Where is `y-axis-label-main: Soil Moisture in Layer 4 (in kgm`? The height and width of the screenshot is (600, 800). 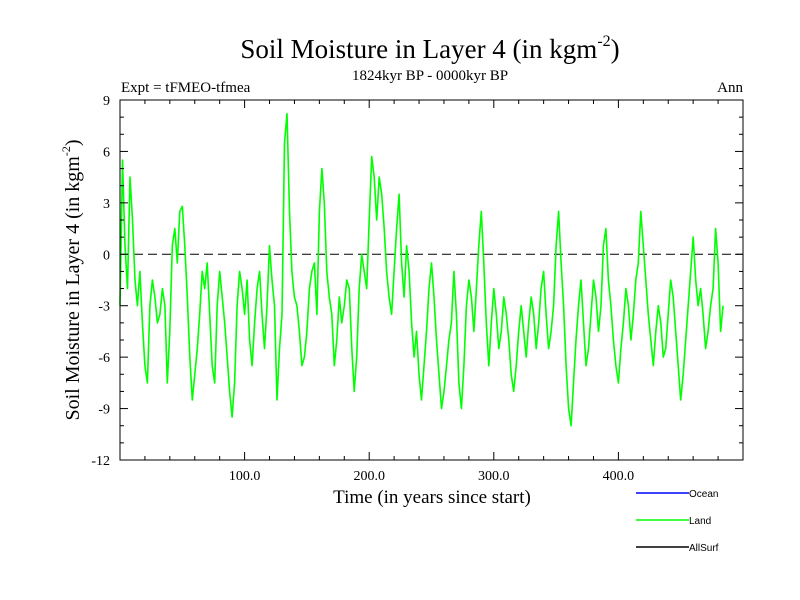 y-axis-label-main: Soil Moisture in Layer 4 (in kgm is located at coordinates (73, 288).